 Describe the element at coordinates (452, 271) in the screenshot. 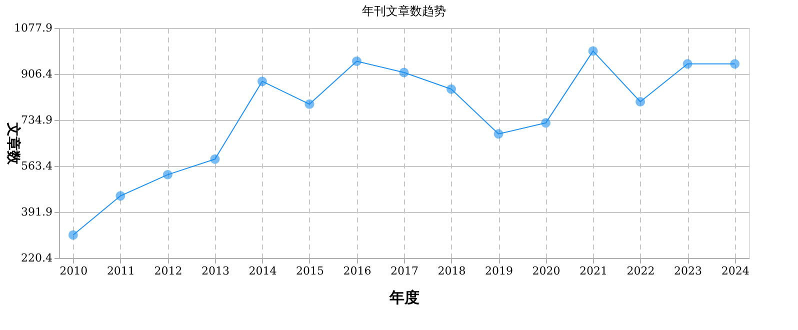

I see `x-tick-label: 2018` at that location.